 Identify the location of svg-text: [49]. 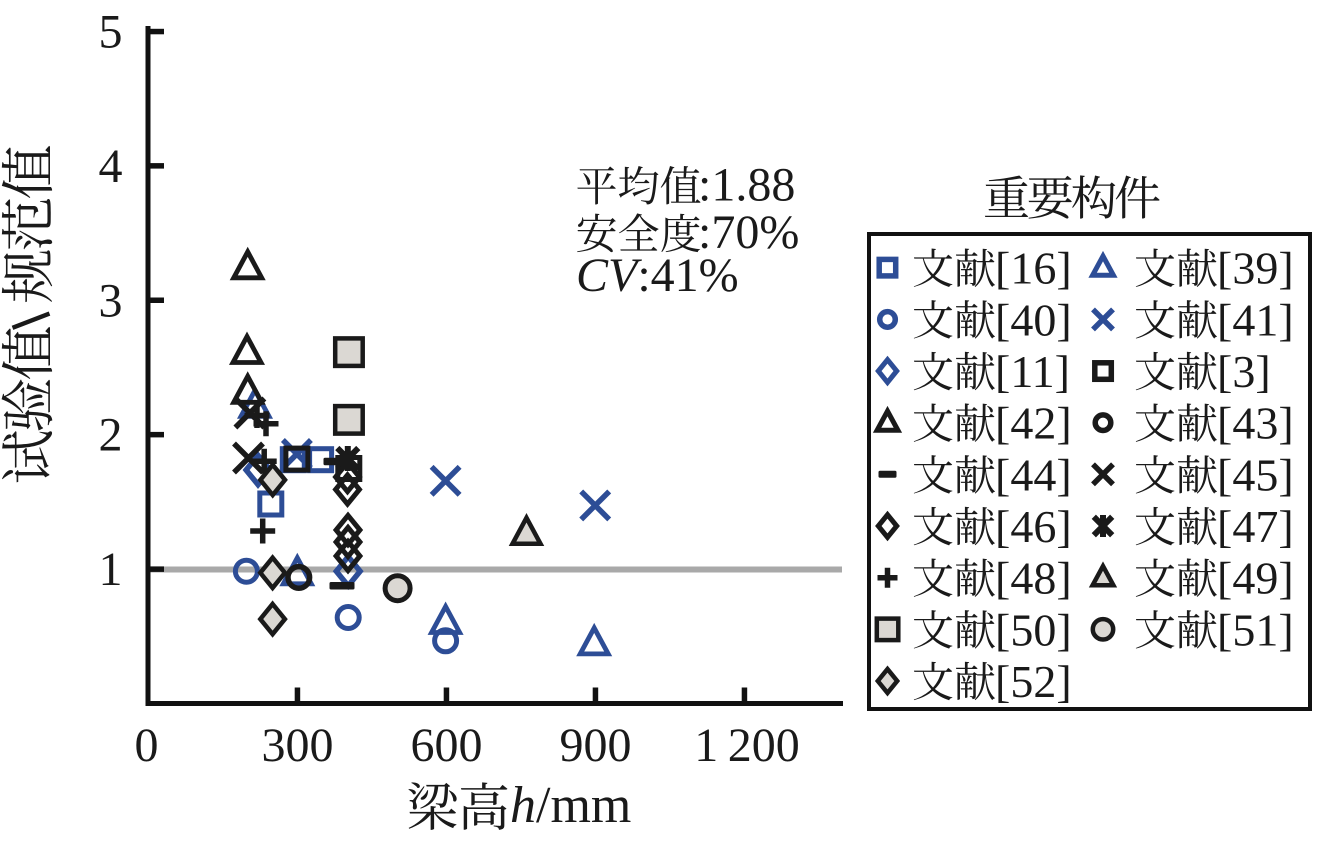
(1255, 578).